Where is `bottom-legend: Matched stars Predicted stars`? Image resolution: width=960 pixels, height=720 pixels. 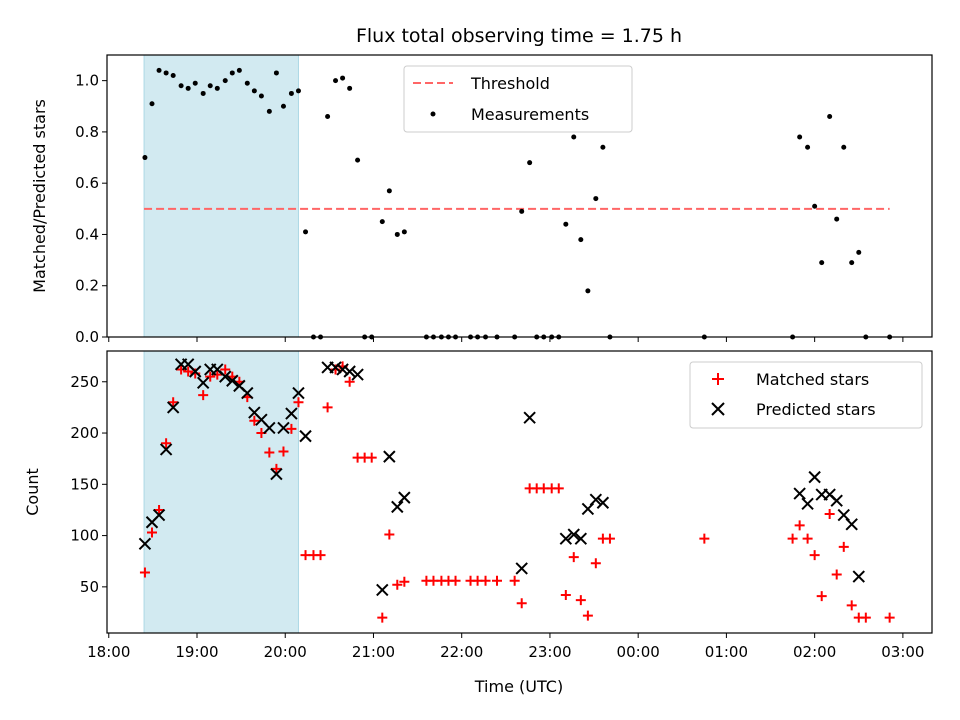
bottom-legend: Matched stars Predicted stars is located at coordinates (806, 395).